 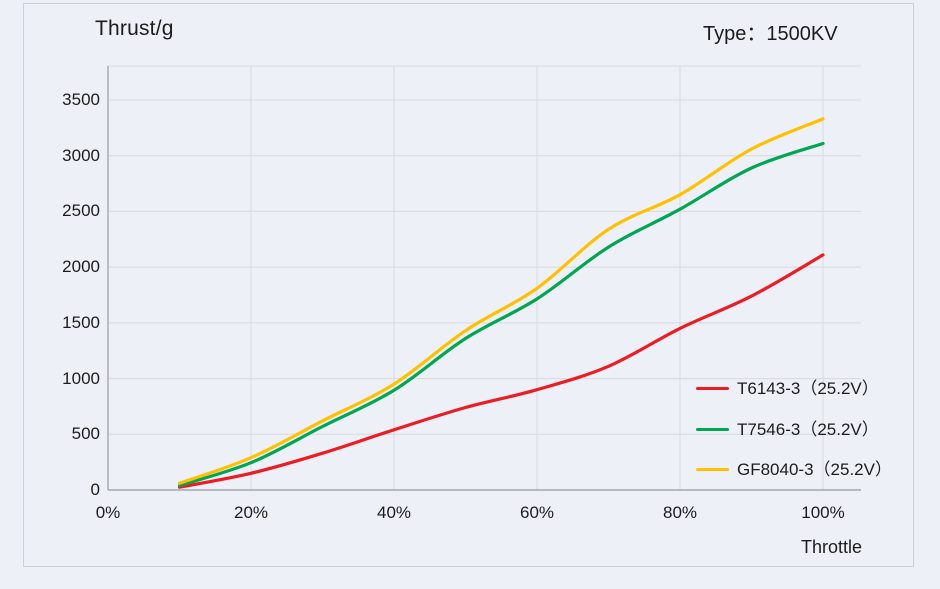 I want to click on y-tick-label: 3000, so click(x=81, y=155).